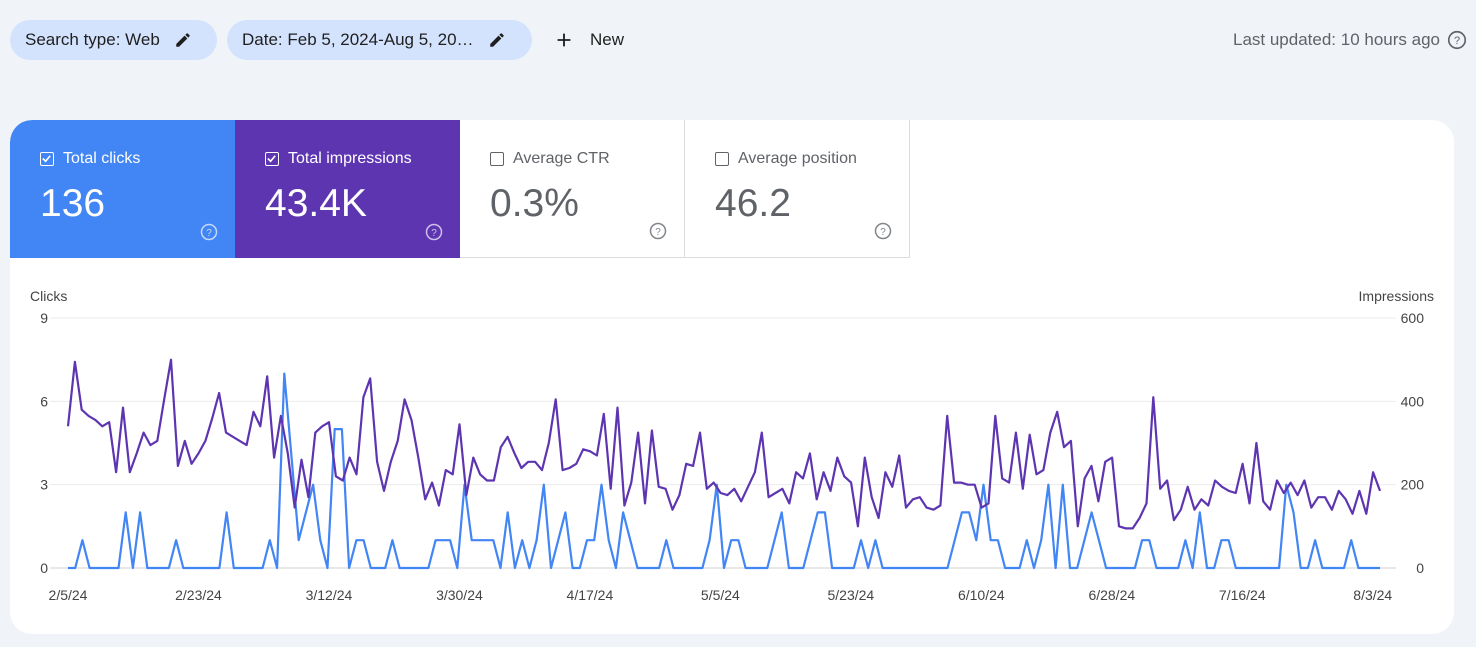 This screenshot has height=647, width=1476. What do you see at coordinates (590, 595) in the screenshot?
I see `x-tick-label: 4/17/24` at bounding box center [590, 595].